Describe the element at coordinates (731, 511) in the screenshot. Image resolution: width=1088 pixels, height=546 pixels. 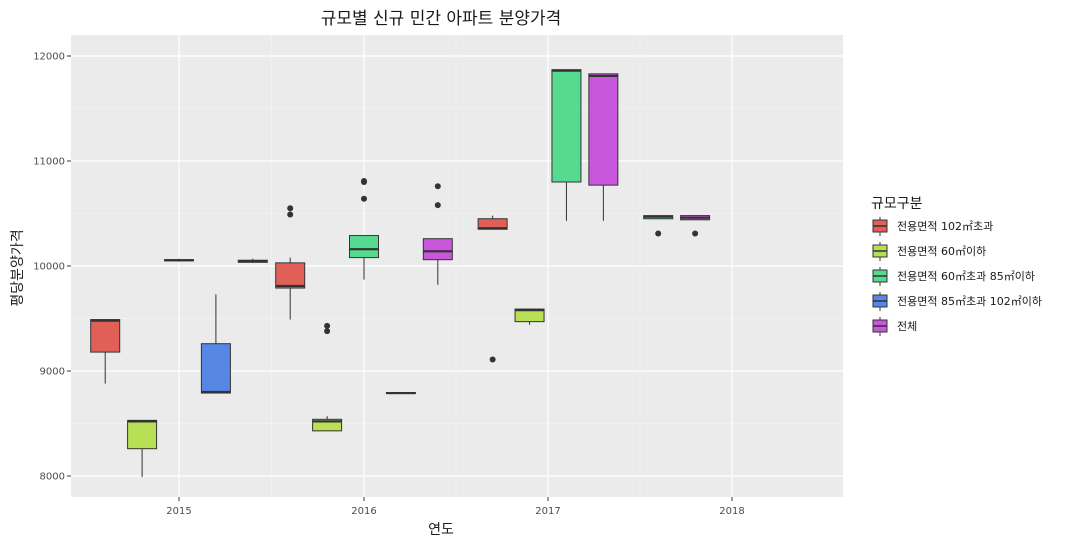
I see `x-tick-label: 2018` at that location.